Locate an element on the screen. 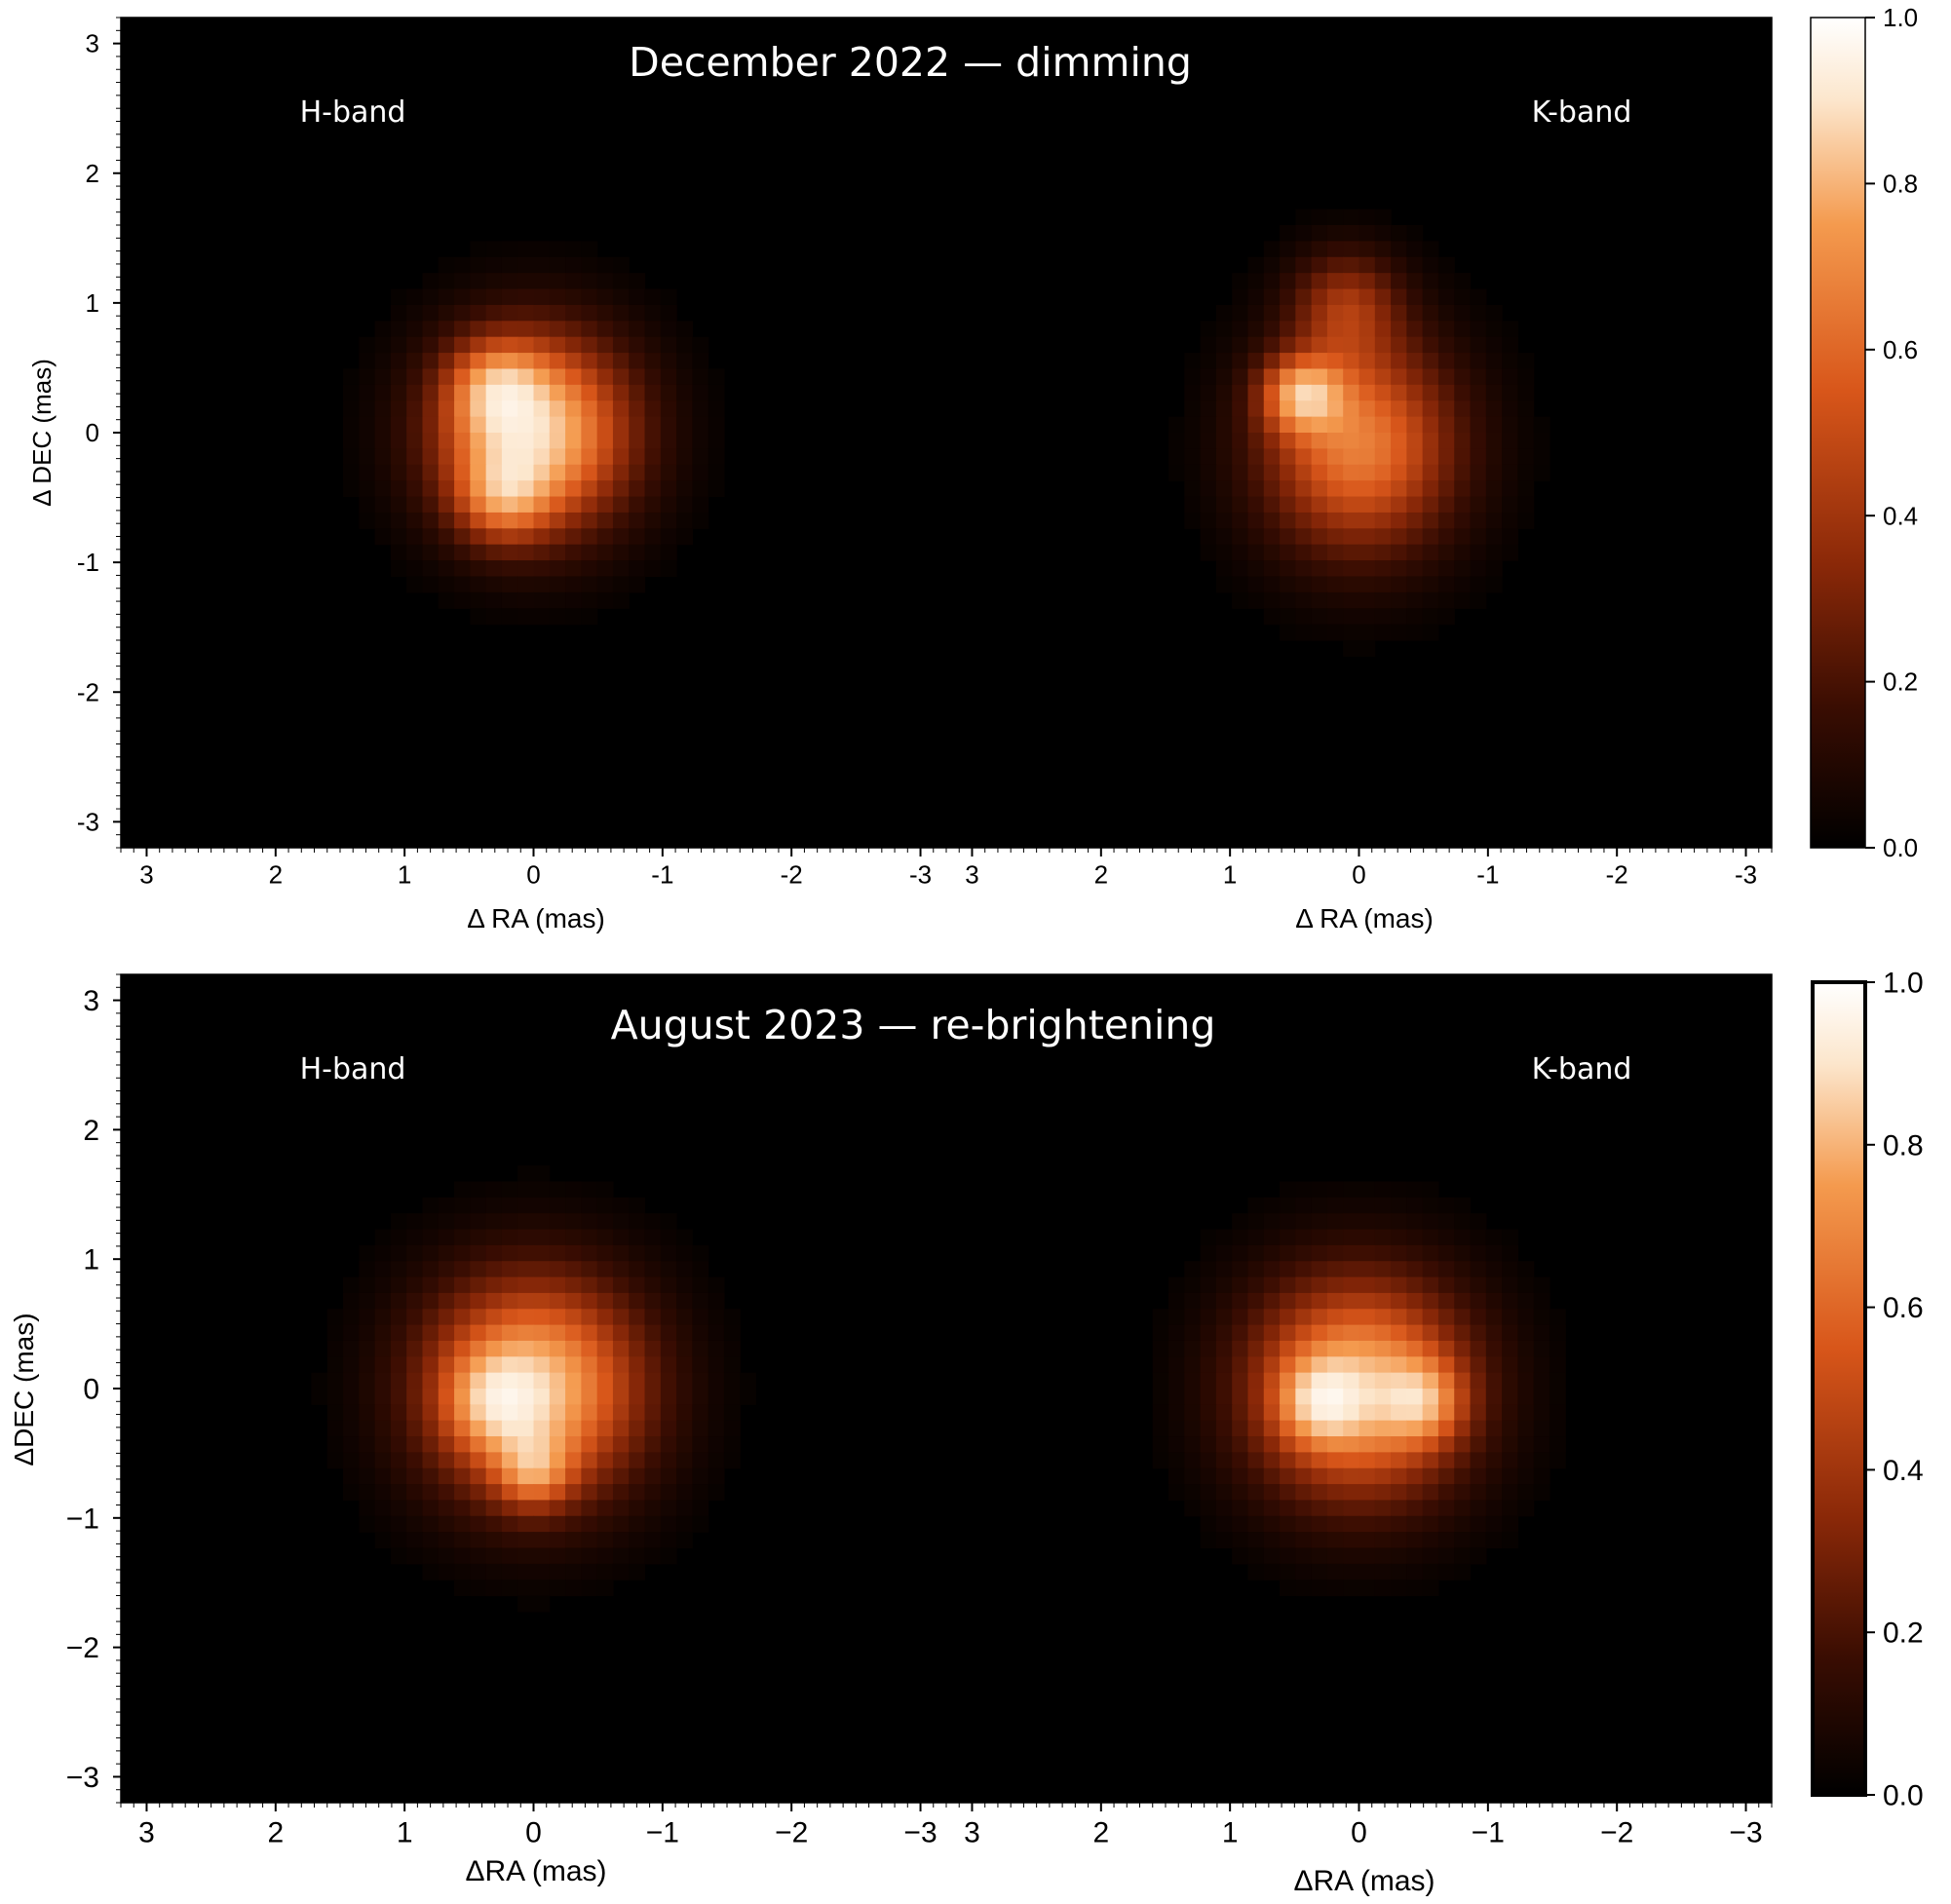 The image size is (1951, 1904). top-title: December 2022 — dimming is located at coordinates (911, 62).